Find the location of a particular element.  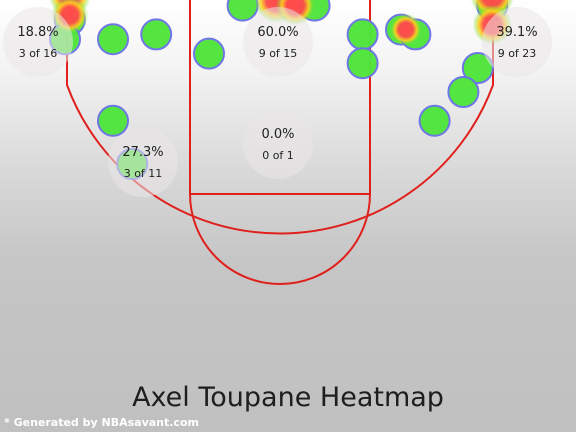

zone-percentage: 60.0% is located at coordinates (277, 32).